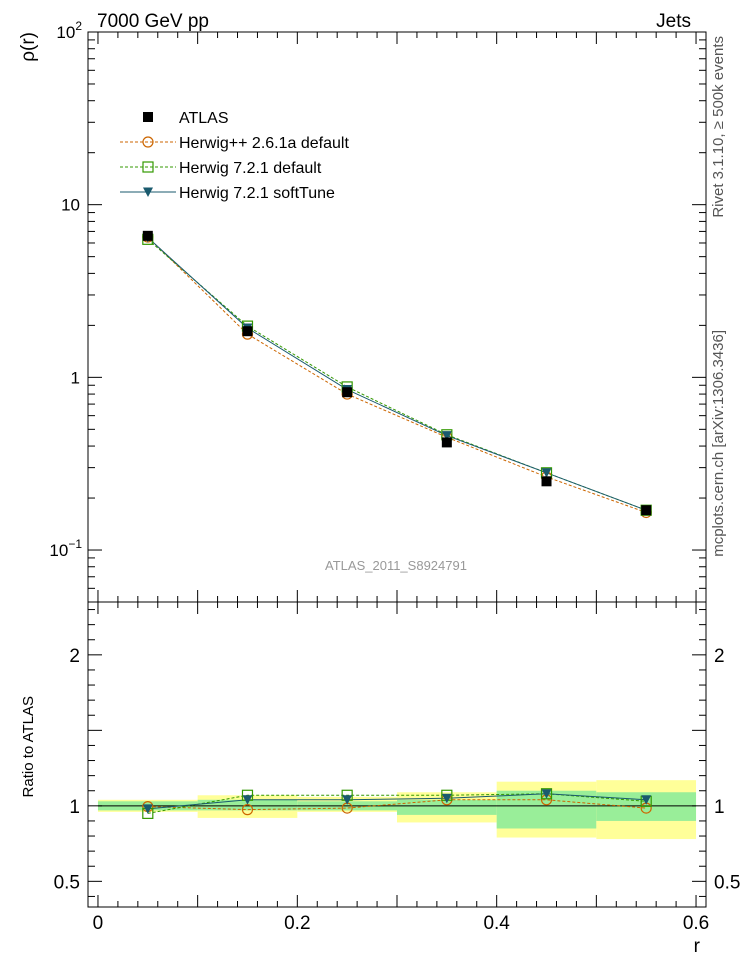 Image resolution: width=746 pixels, height=972 pixels. What do you see at coordinates (697, 946) in the screenshot?
I see `x-axis-title: r` at bounding box center [697, 946].